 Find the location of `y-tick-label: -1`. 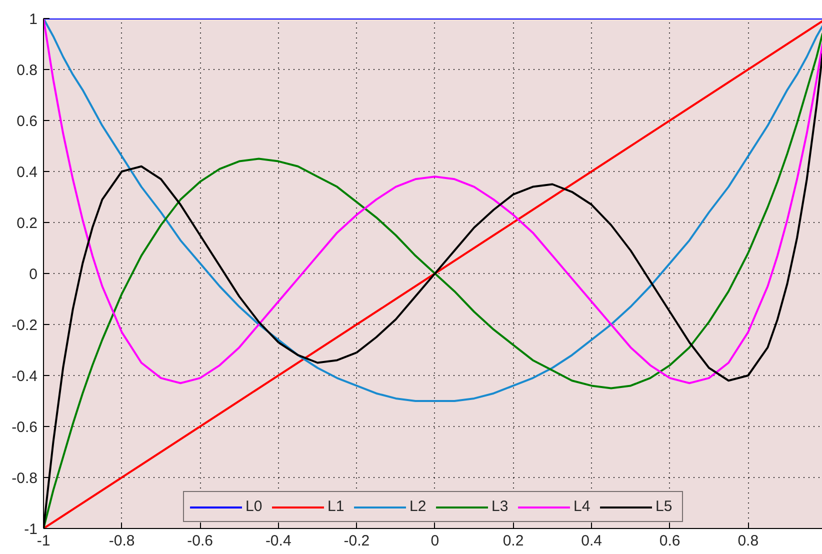

y-tick-label: -1 is located at coordinates (31, 529).